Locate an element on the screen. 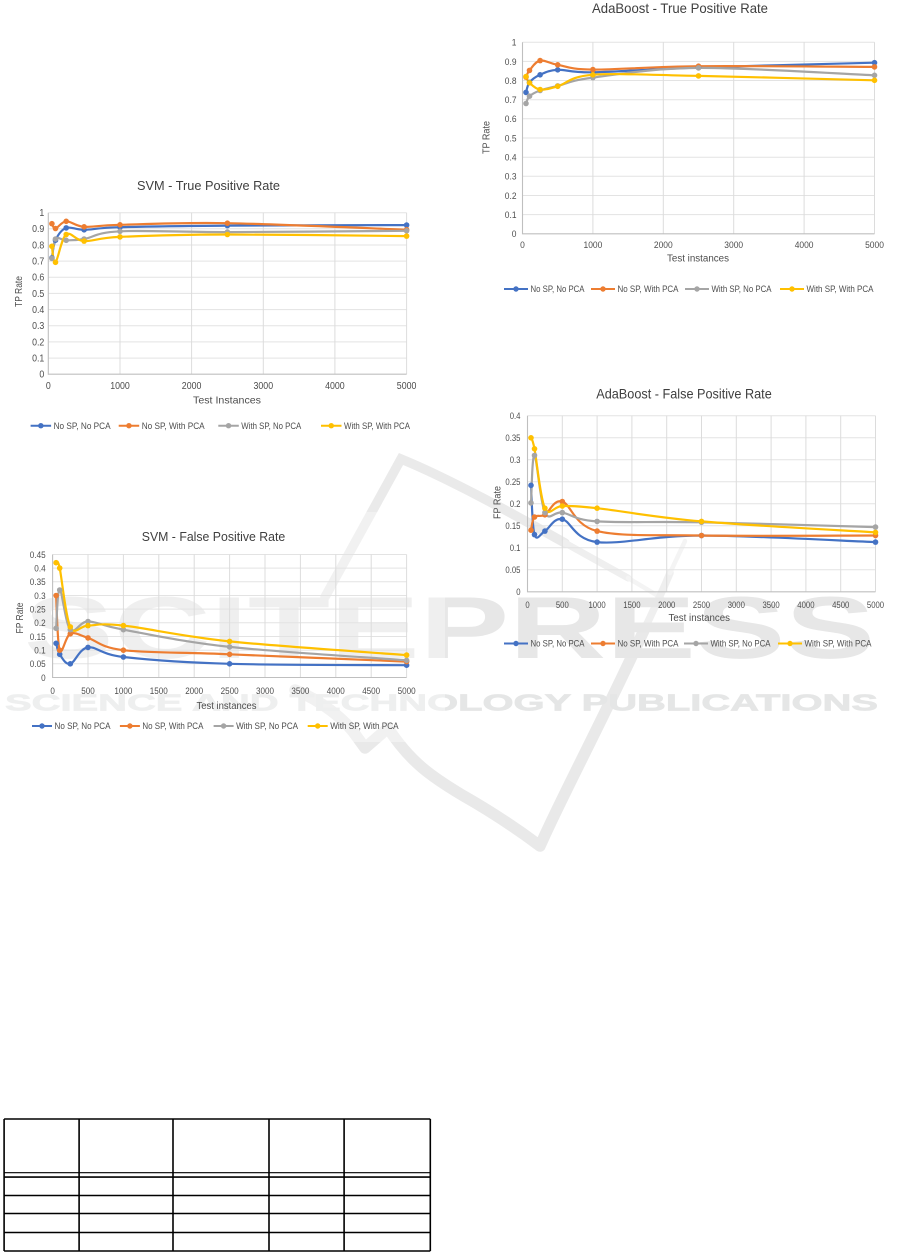 The image size is (901, 1254). svg-text: SVM - False Positive Rate is located at coordinates (214, 536).